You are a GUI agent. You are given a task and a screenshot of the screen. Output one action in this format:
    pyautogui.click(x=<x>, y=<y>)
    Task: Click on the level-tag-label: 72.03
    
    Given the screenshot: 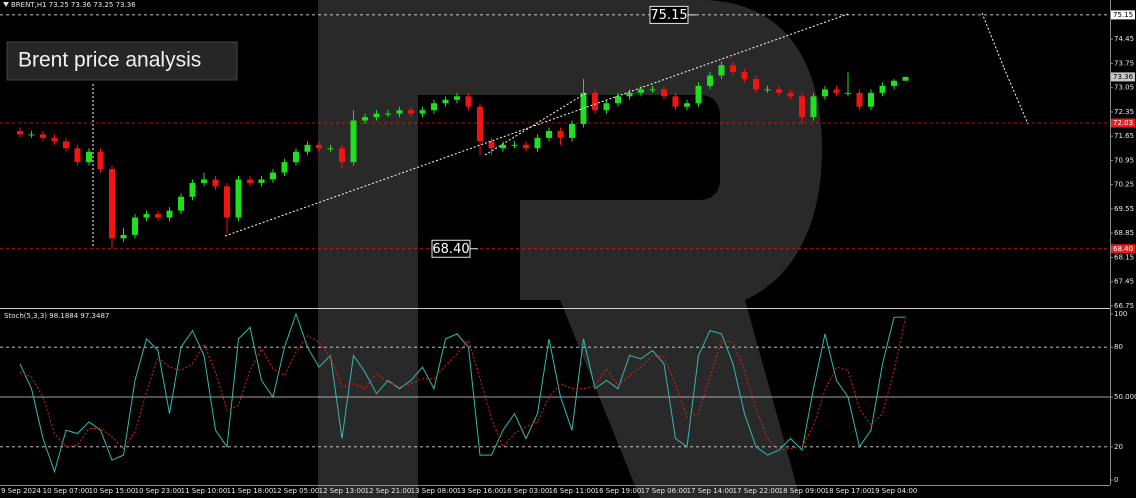 What is the action you would take?
    pyautogui.click(x=1123, y=123)
    